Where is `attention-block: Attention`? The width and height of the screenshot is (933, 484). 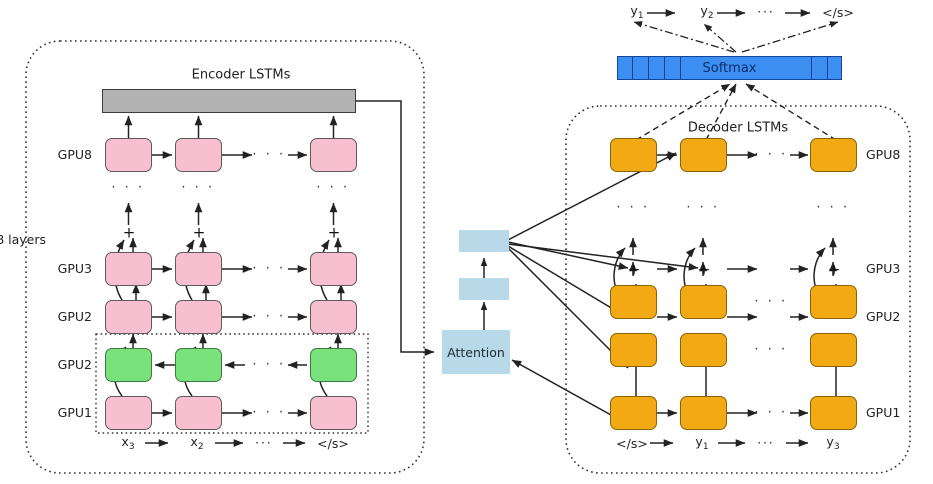 attention-block: Attention is located at coordinates (476, 352).